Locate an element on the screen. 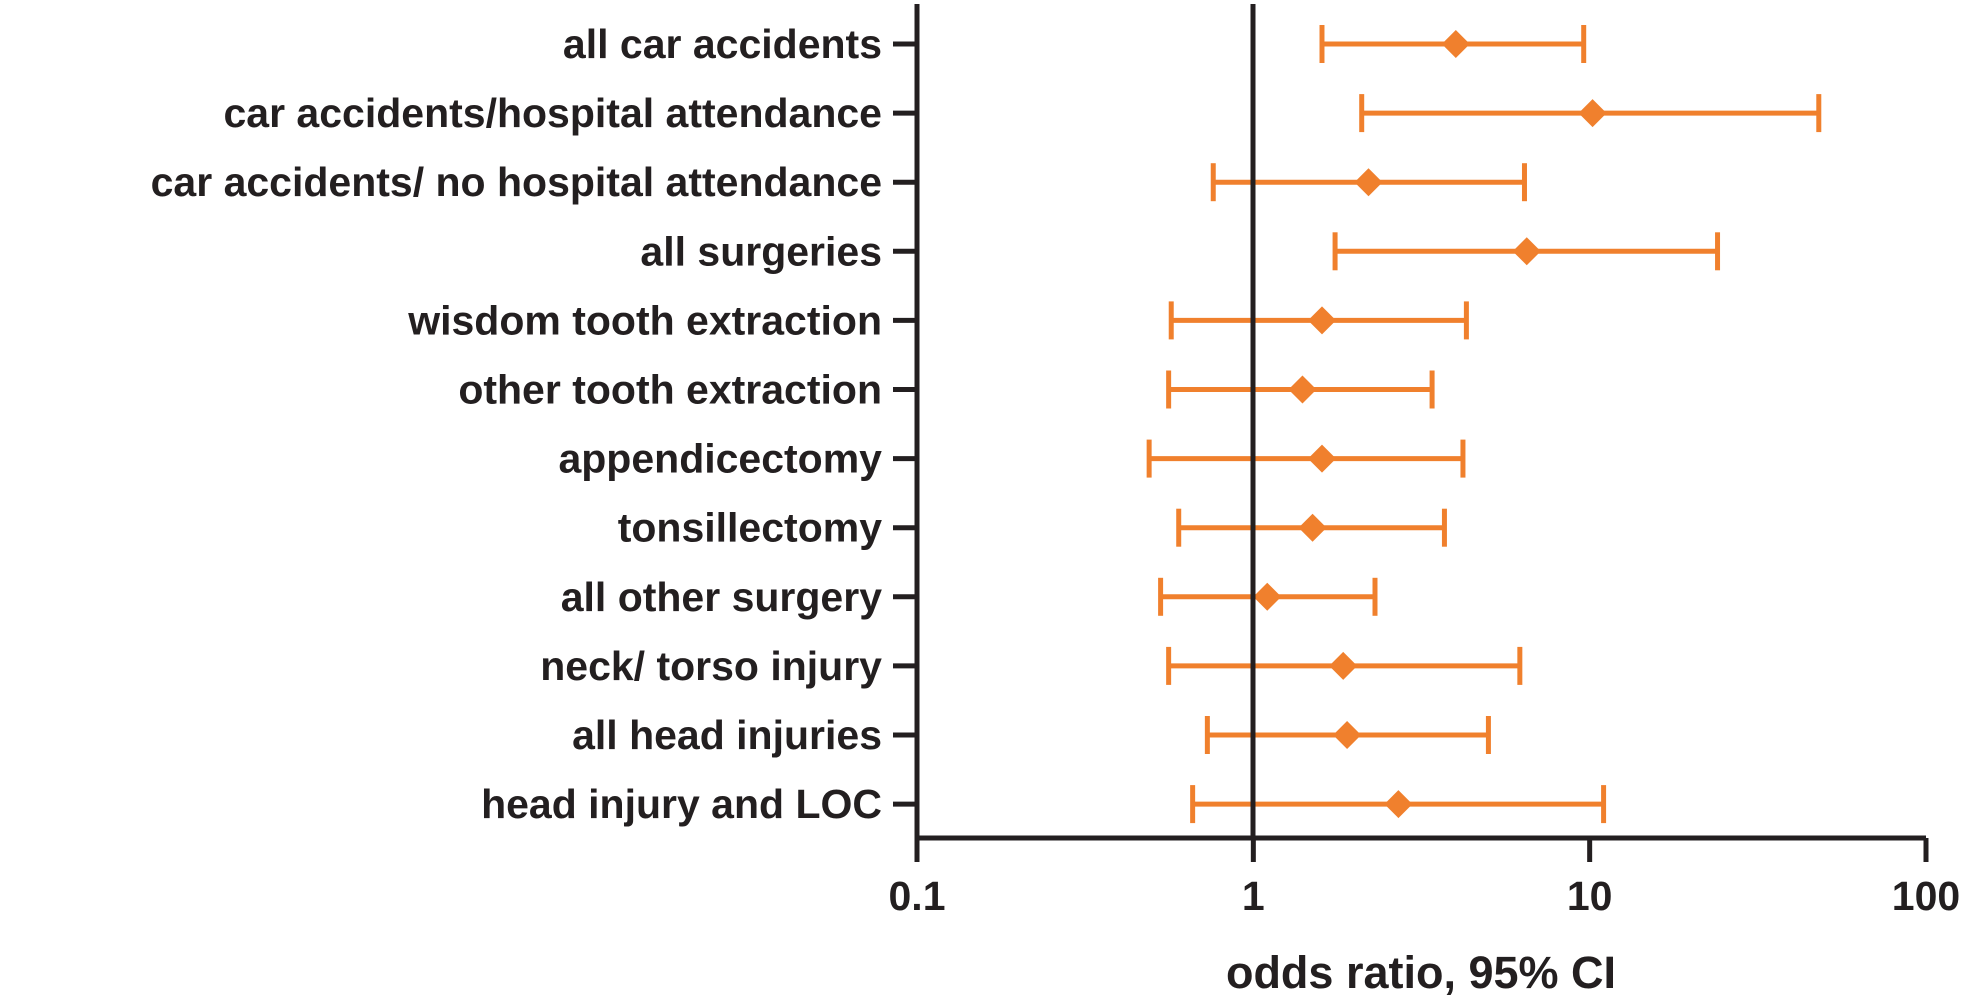  category-label: appendicectomy is located at coordinates (720, 459).